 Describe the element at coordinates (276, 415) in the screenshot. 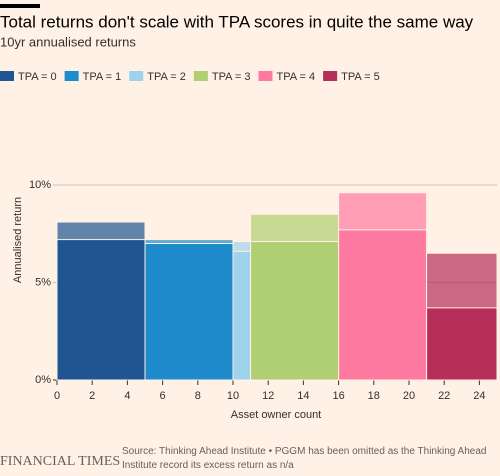

I see `x-axis-label: Asset owner count` at that location.